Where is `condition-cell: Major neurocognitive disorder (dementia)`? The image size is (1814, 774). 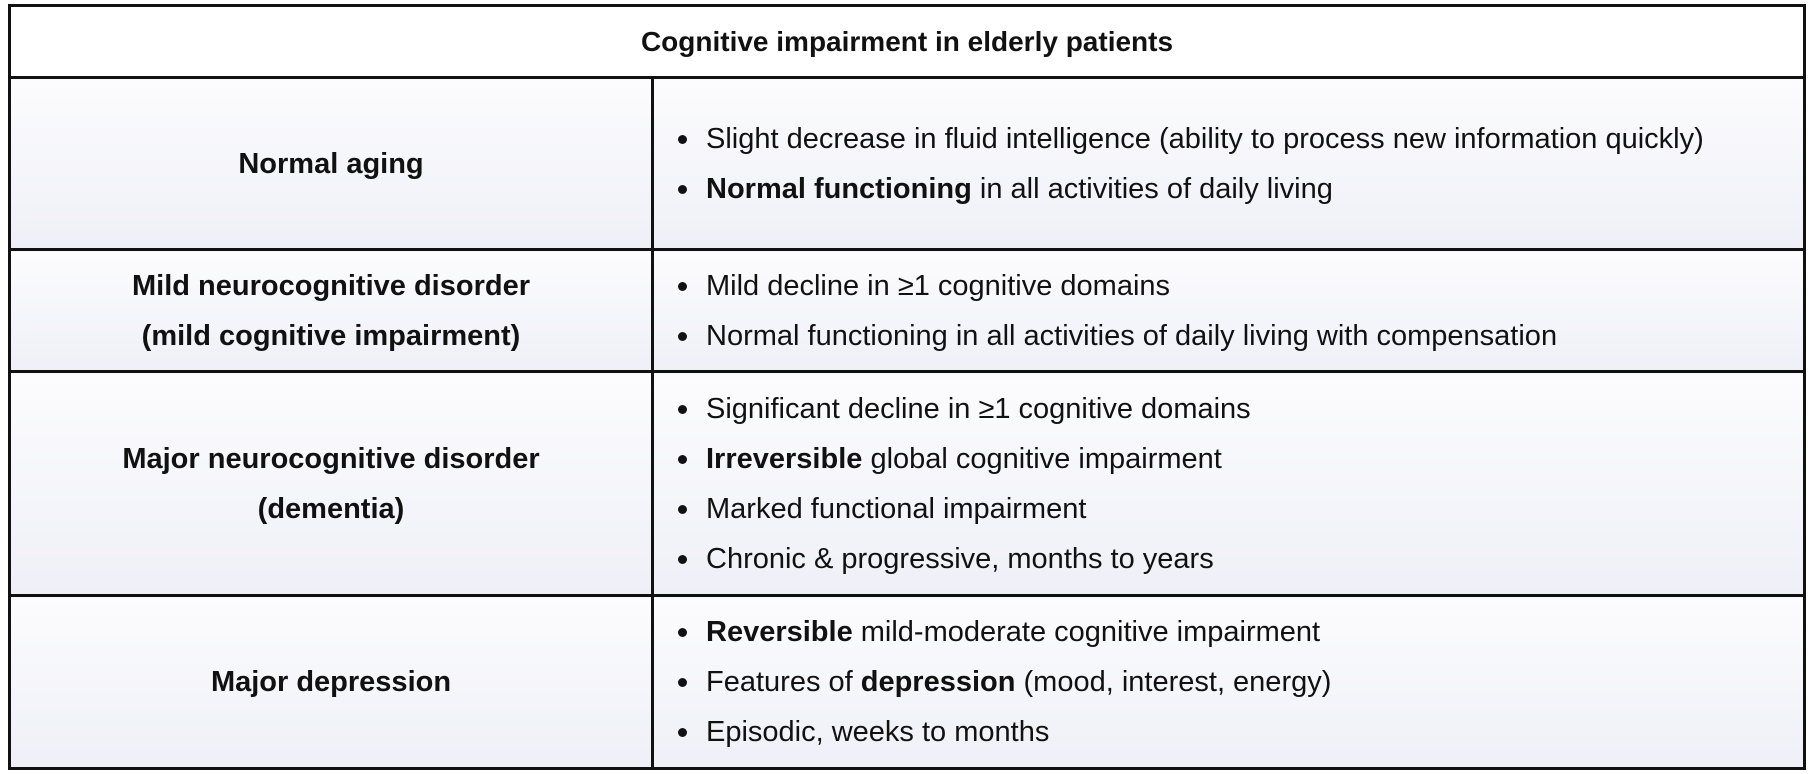
condition-cell: Major neurocognitive disorder (dementia) is located at coordinates (331, 483).